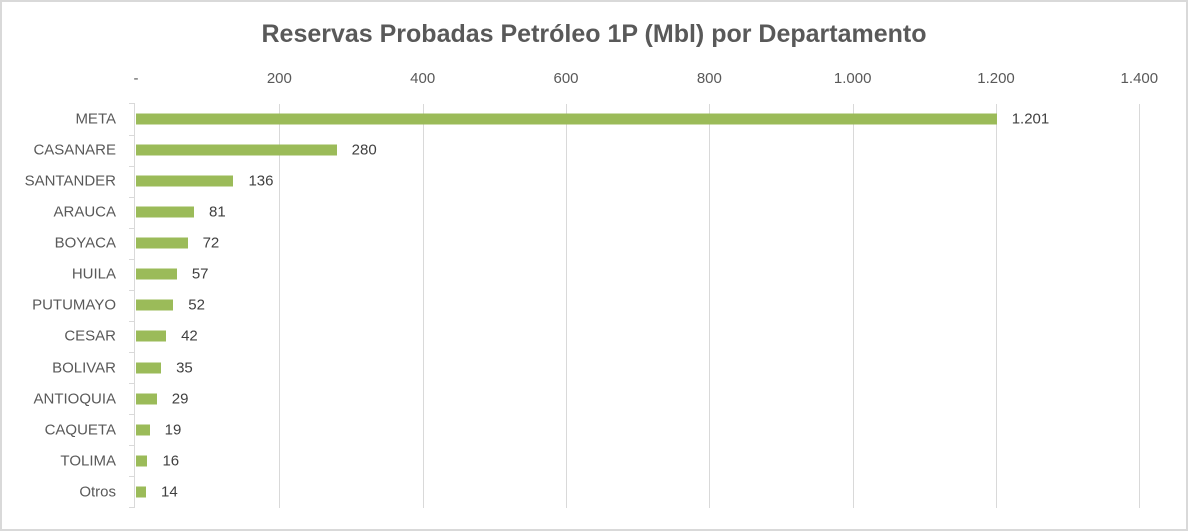 The width and height of the screenshot is (1188, 531). What do you see at coordinates (84, 368) in the screenshot?
I see `category-label: BOLIVAR` at bounding box center [84, 368].